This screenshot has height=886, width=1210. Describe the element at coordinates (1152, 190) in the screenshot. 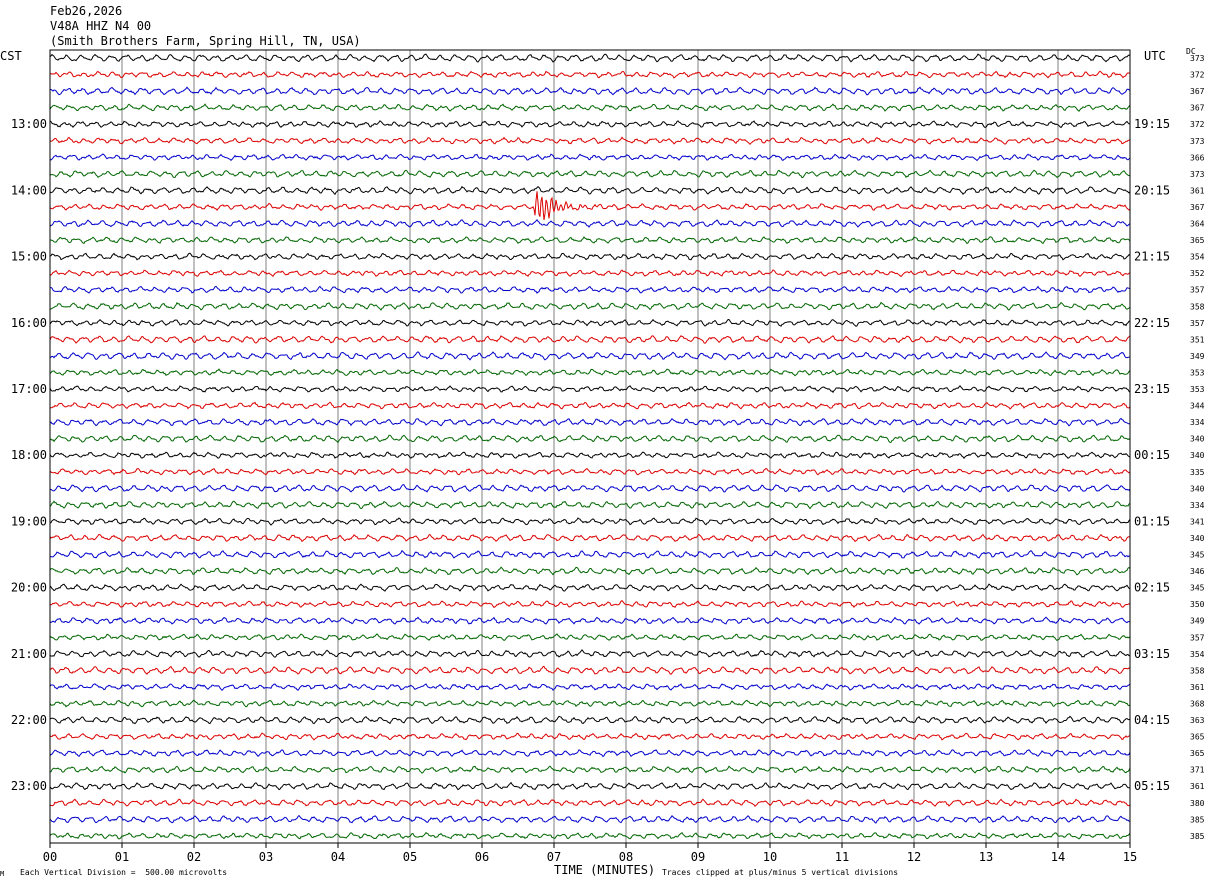

I see `right-hour-label: 20:15` at that location.